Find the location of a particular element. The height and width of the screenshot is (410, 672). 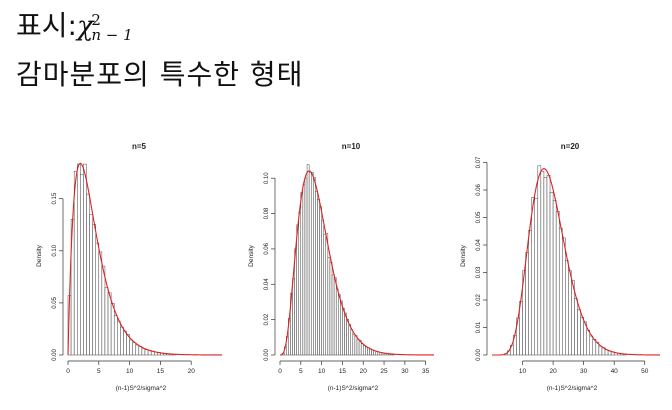

x-tick-label: 35 is located at coordinates (426, 371).